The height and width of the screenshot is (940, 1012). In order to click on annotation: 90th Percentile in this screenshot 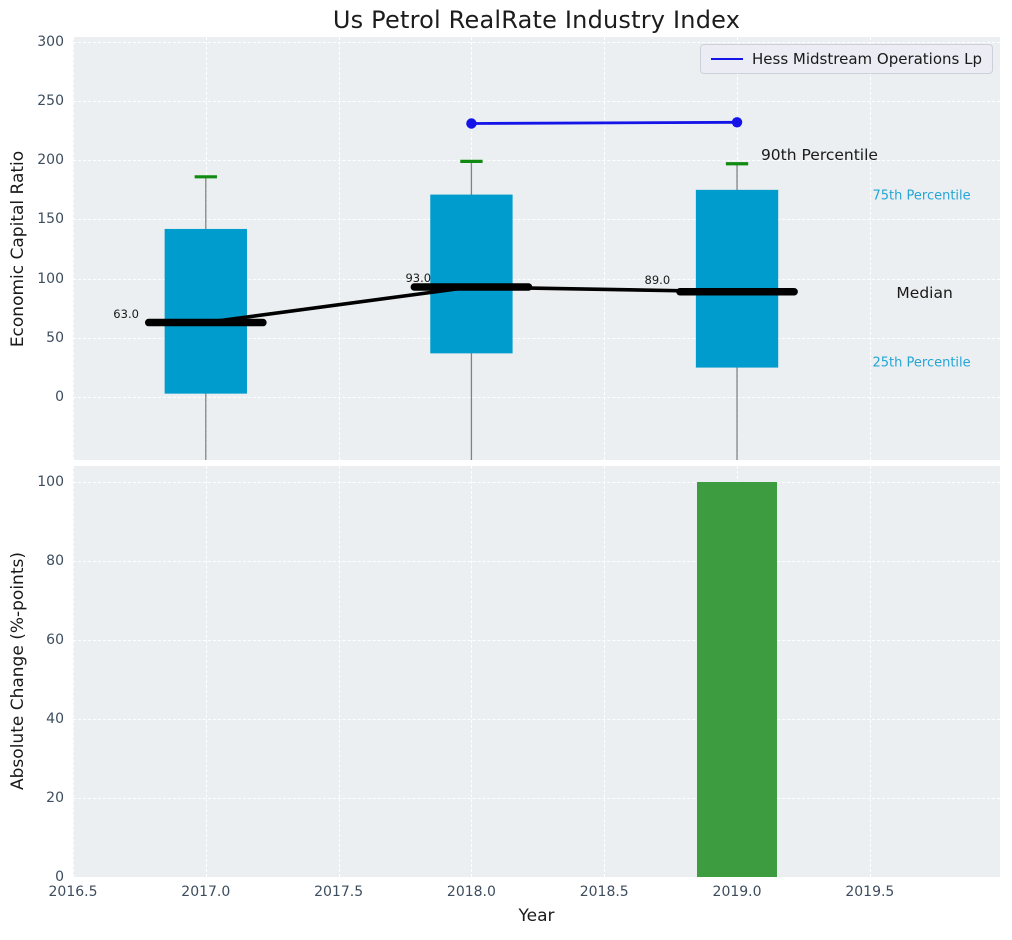, I will do `click(819, 155)`.